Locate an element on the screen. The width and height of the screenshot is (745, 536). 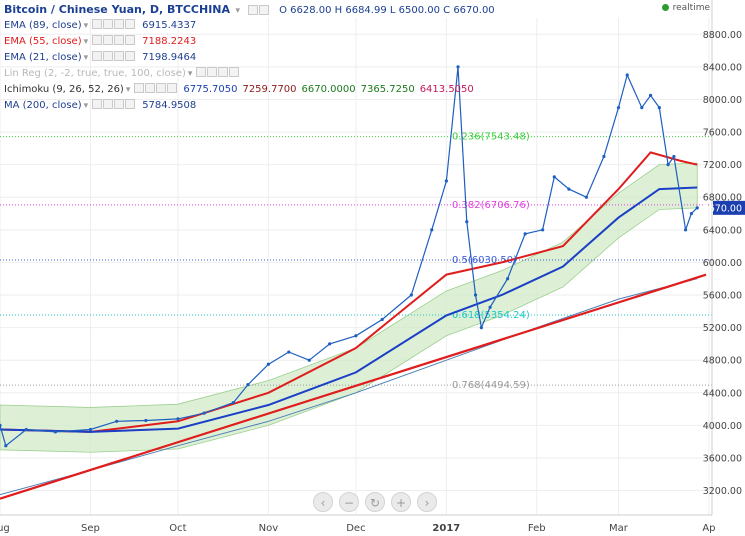
indicator-name: EMA (89, close) is located at coordinates (43, 25).